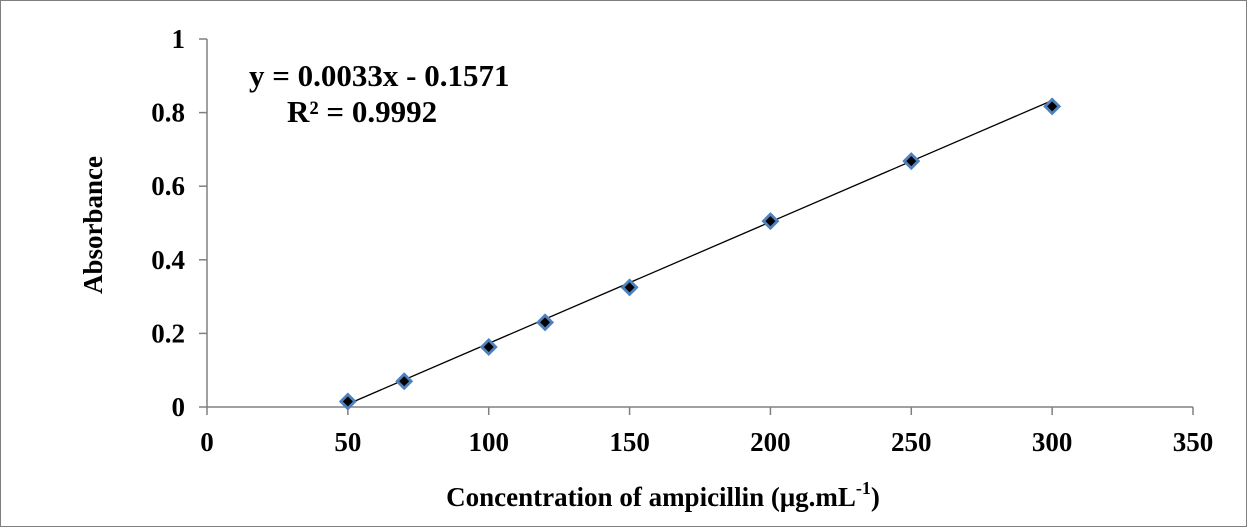 The height and width of the screenshot is (528, 1247). What do you see at coordinates (168, 186) in the screenshot?
I see `y-tick-label: 0.6` at bounding box center [168, 186].